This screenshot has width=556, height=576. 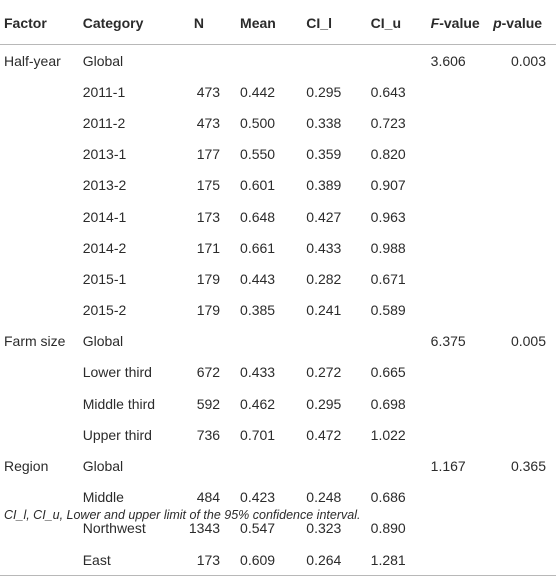 What do you see at coordinates (258, 310) in the screenshot?
I see `cell-mean: 0.385` at bounding box center [258, 310].